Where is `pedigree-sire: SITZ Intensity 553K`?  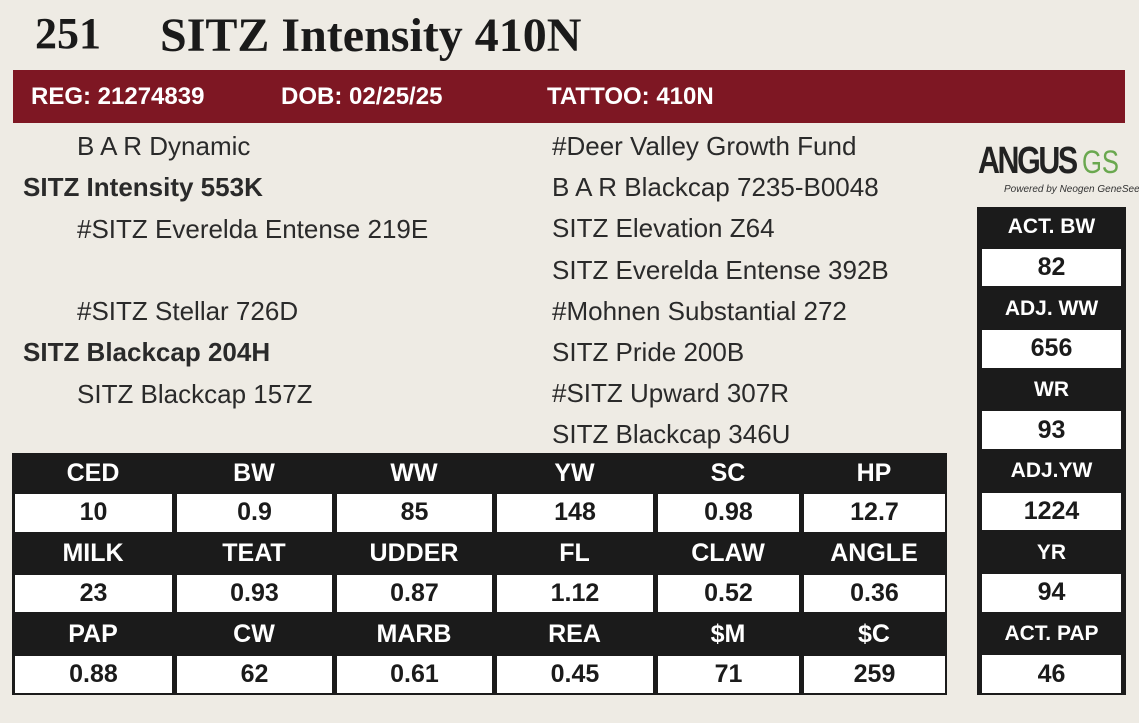
pedigree-sire: SITZ Intensity 553K is located at coordinates (143, 187).